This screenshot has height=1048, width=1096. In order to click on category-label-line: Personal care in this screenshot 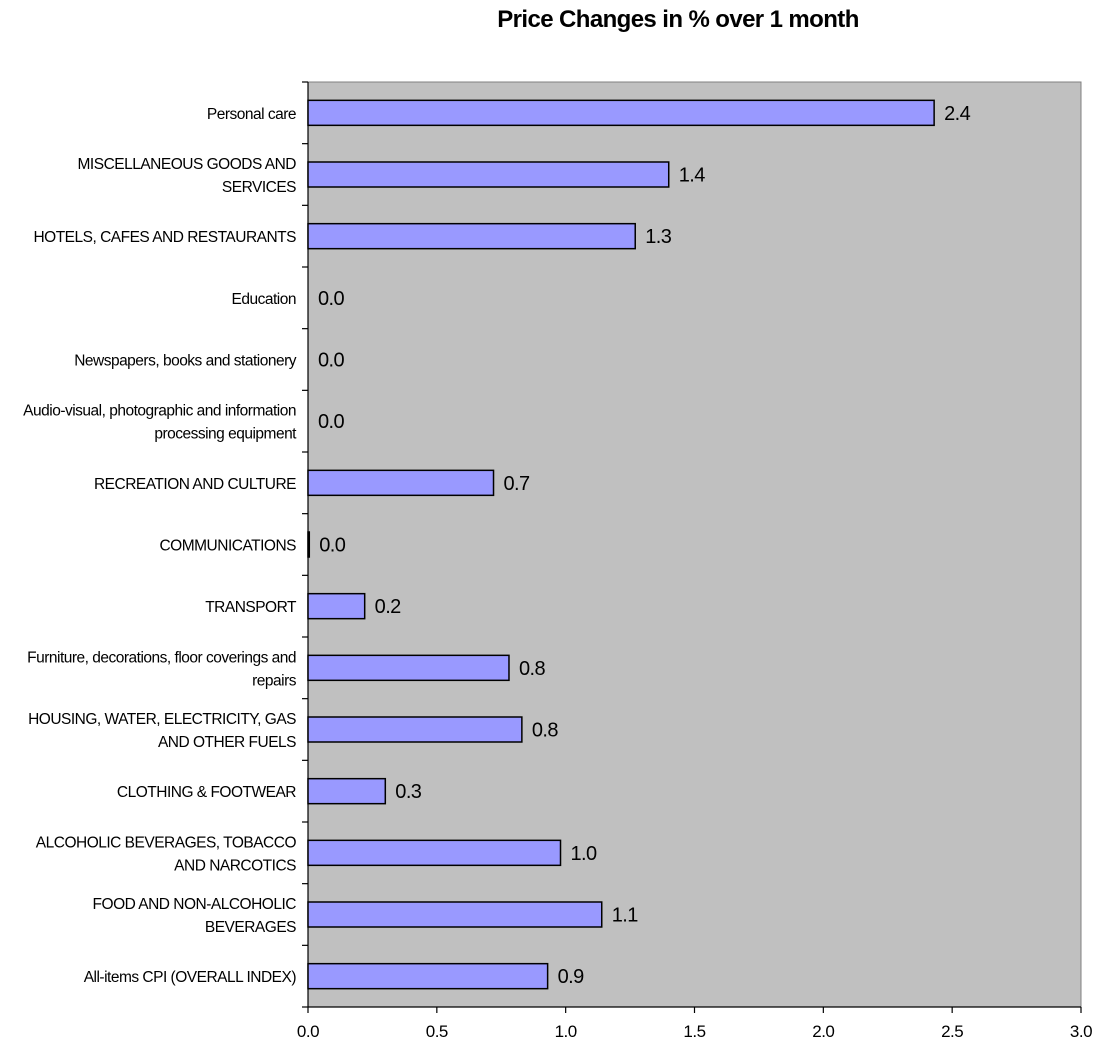, I will do `click(251, 114)`.